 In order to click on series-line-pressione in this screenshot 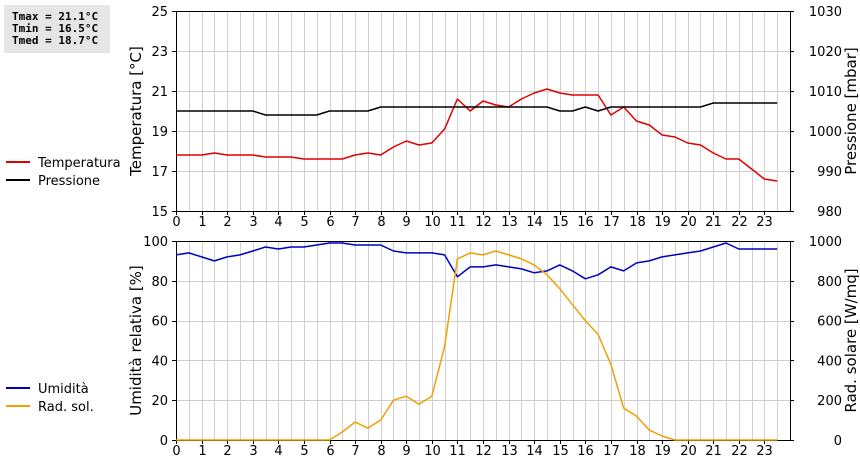, I will do `click(477, 109)`.